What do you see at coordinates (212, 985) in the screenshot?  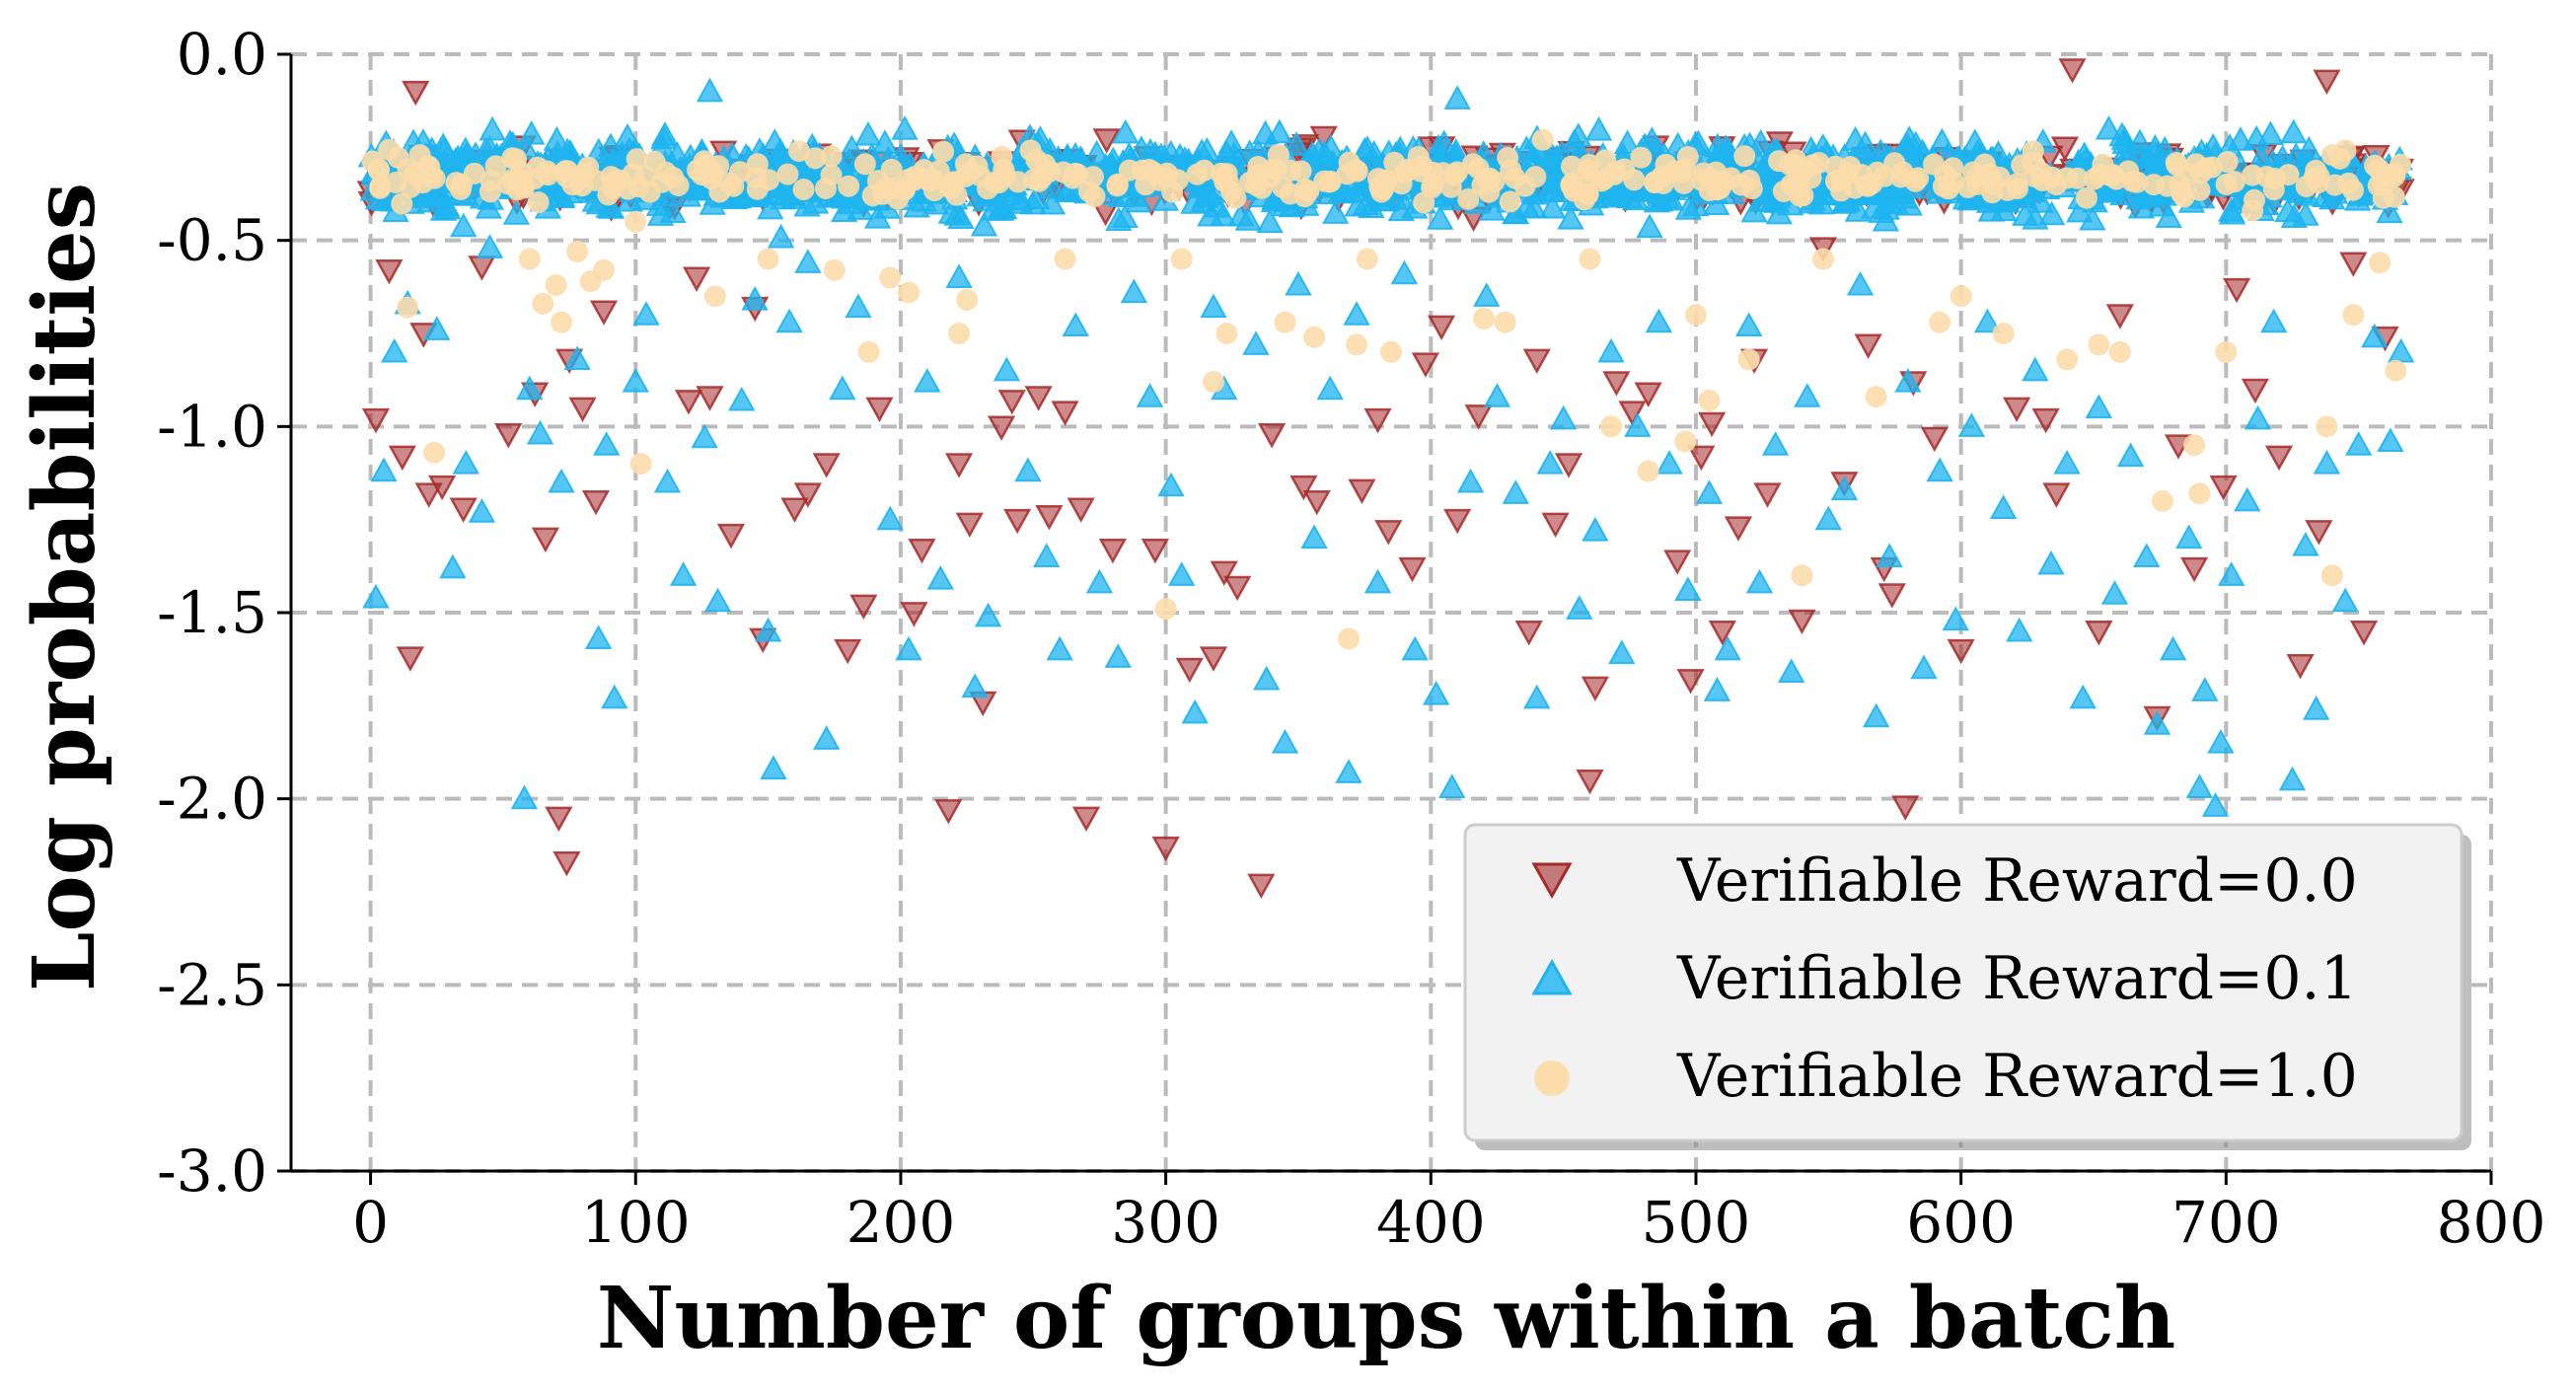 I see `y-tick-label--2.5: -2.5` at bounding box center [212, 985].